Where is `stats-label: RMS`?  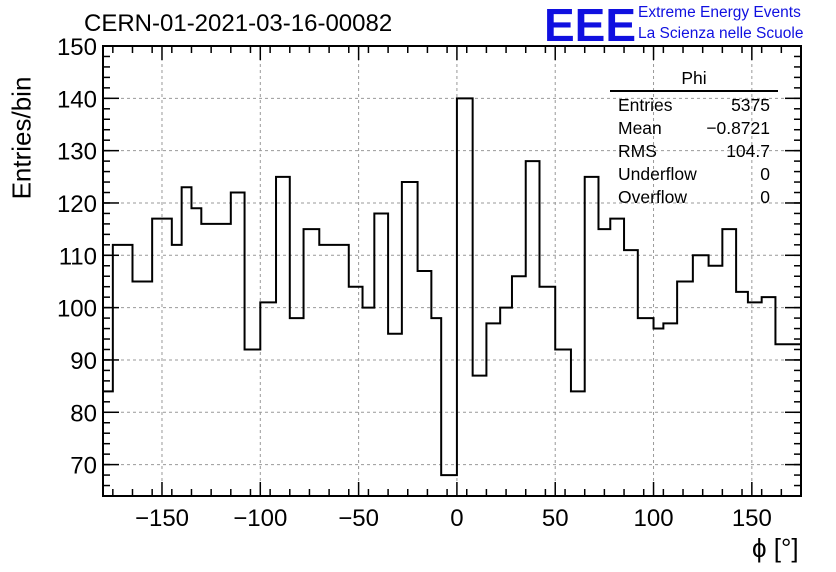
stats-label: RMS is located at coordinates (637, 151).